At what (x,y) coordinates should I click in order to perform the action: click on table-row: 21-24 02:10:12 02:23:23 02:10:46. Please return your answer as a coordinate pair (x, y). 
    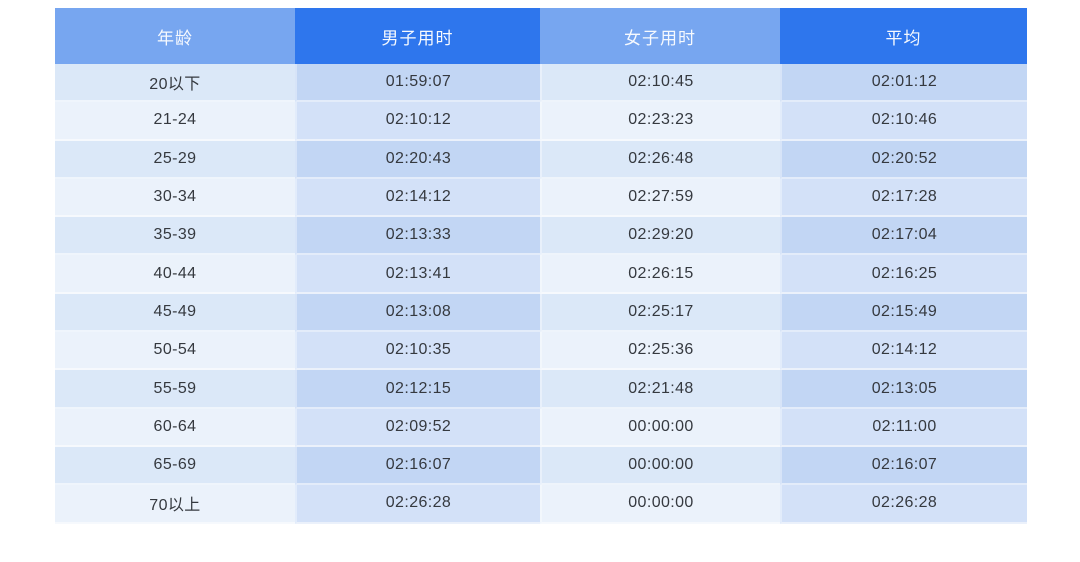
    Looking at the image, I should click on (541, 121).